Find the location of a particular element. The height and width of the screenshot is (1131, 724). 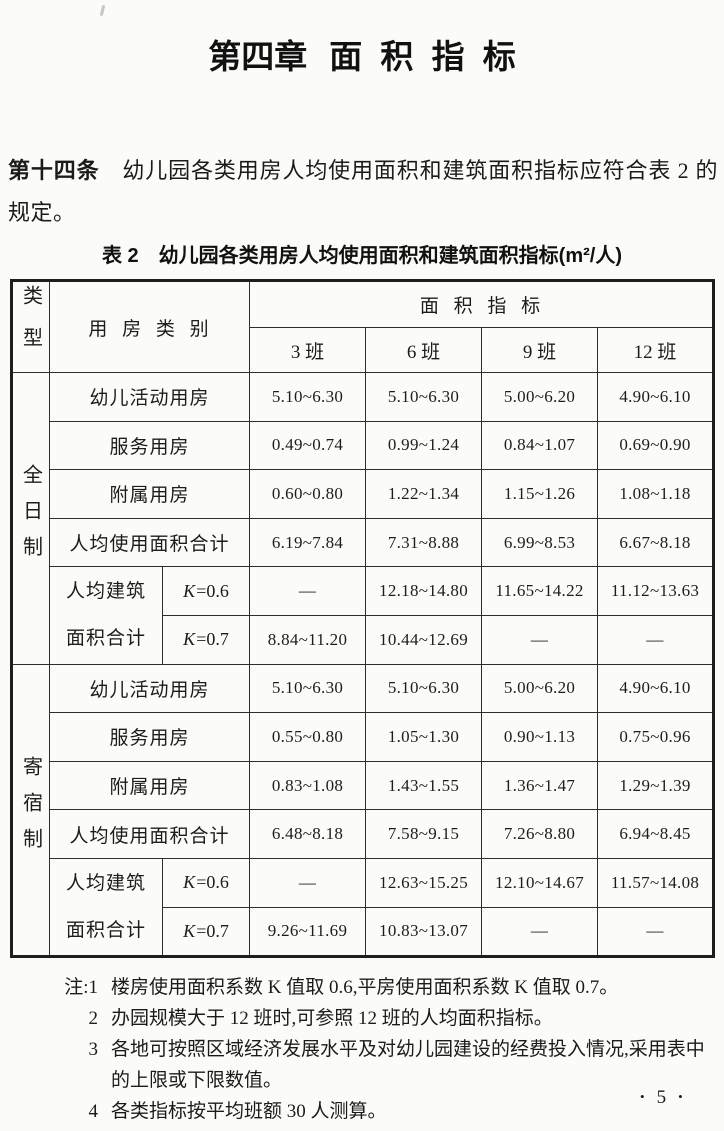

type-cell-boarding: 寄宿制 is located at coordinates (30, 810).